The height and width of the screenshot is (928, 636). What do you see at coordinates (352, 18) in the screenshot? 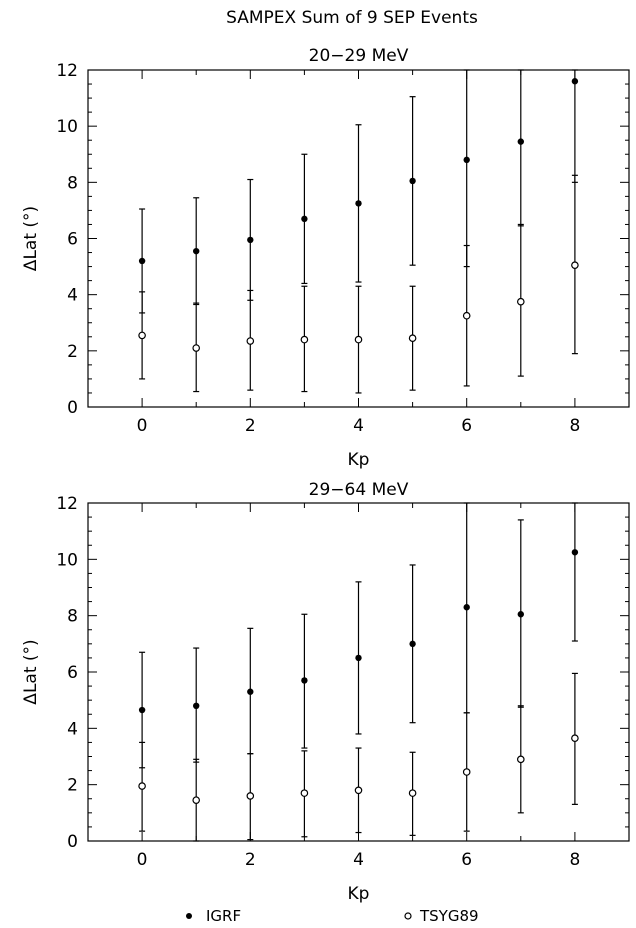
I see `figure-title: SAMPEX Sum of 9 SEP Events` at bounding box center [352, 18].